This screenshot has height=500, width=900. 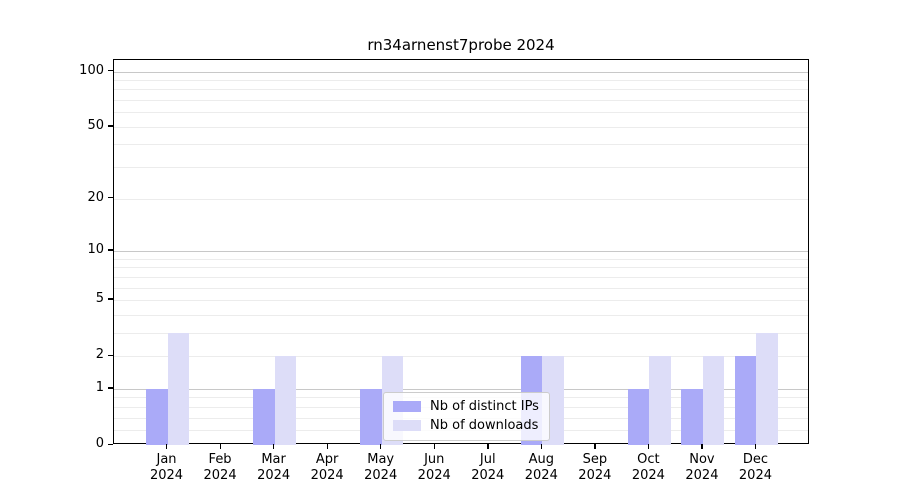 I want to click on legend: Nb of distinct IPs Nb of downloads, so click(x=466, y=416).